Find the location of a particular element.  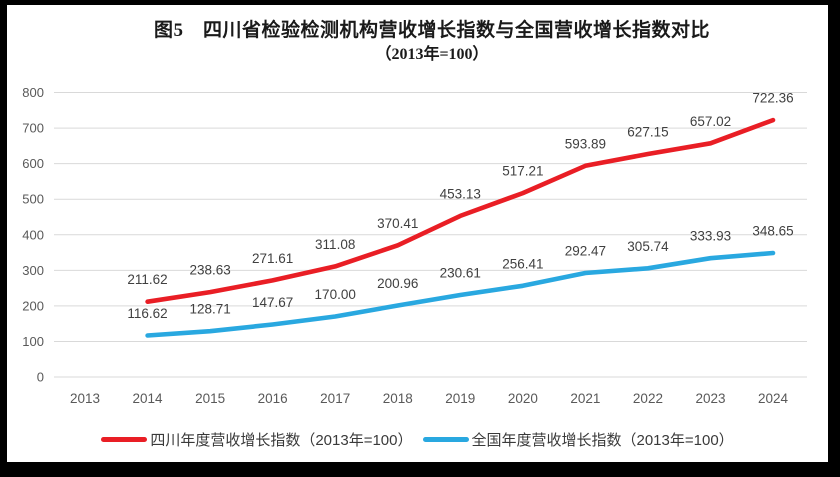

x-axis-tick-2014: 2014 is located at coordinates (148, 398).